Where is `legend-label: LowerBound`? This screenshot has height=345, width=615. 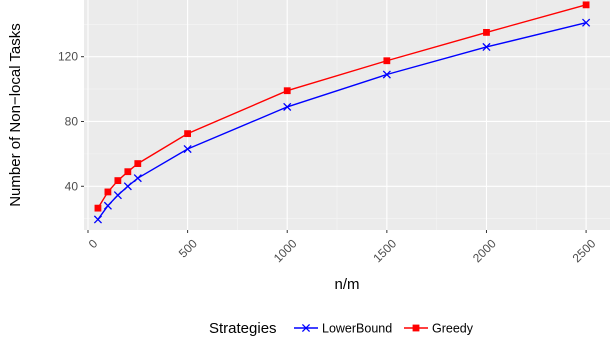 legend-label: LowerBound is located at coordinates (357, 329).